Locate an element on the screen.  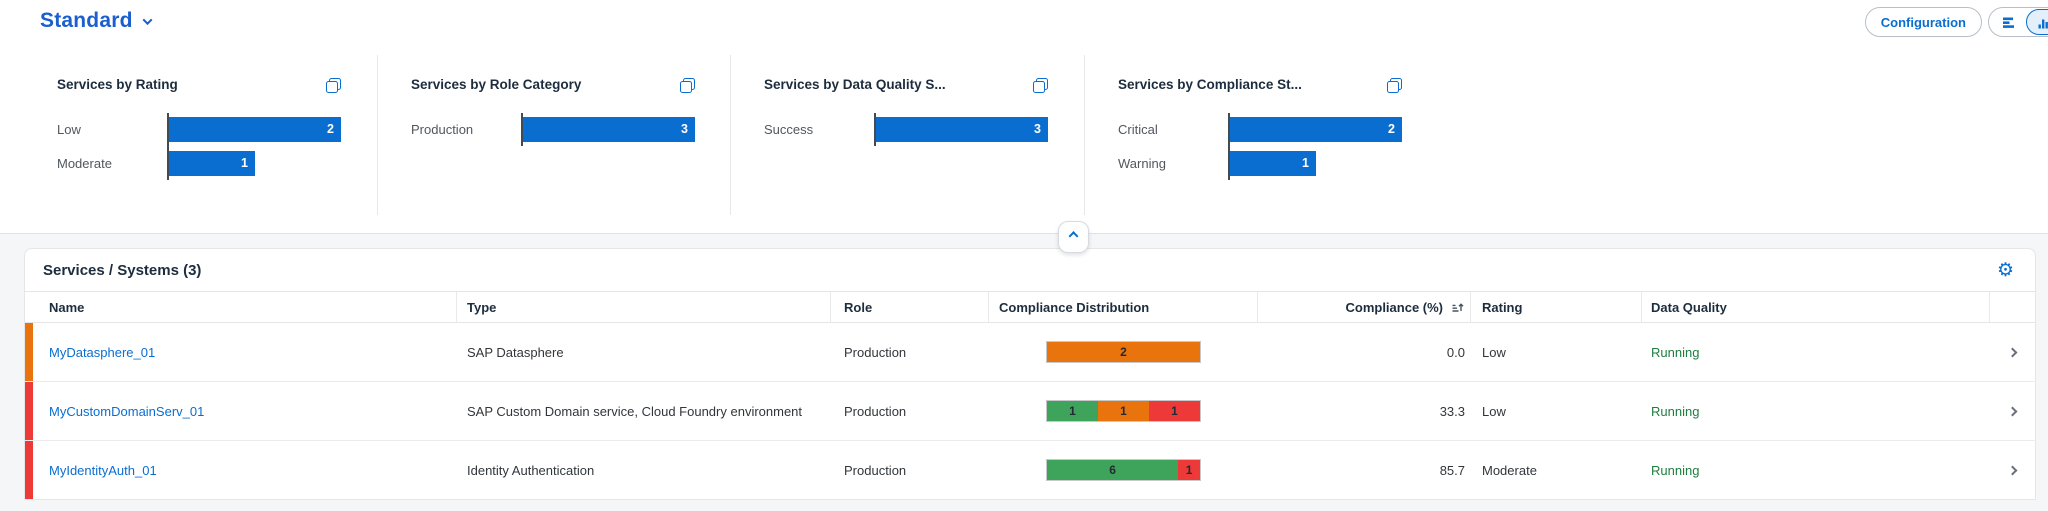
top-bar: Standard Configuration is located at coordinates (1024, 23).